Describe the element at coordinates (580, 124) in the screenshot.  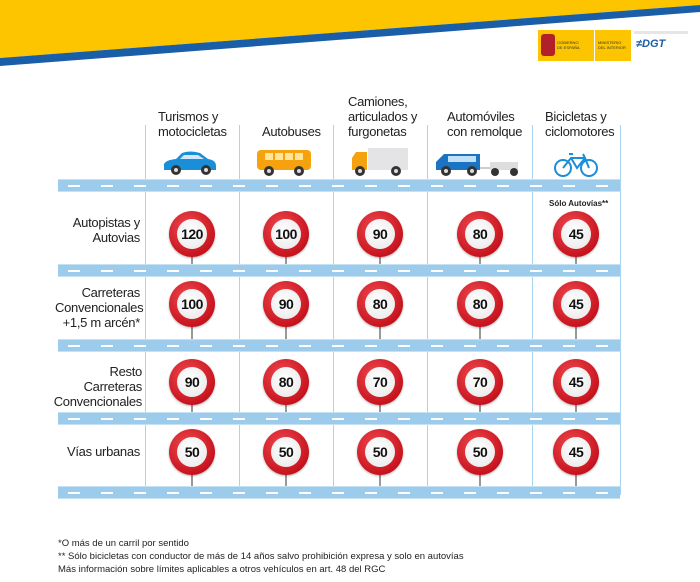
I see `column-header: Bicicletas y ciclomotores` at that location.